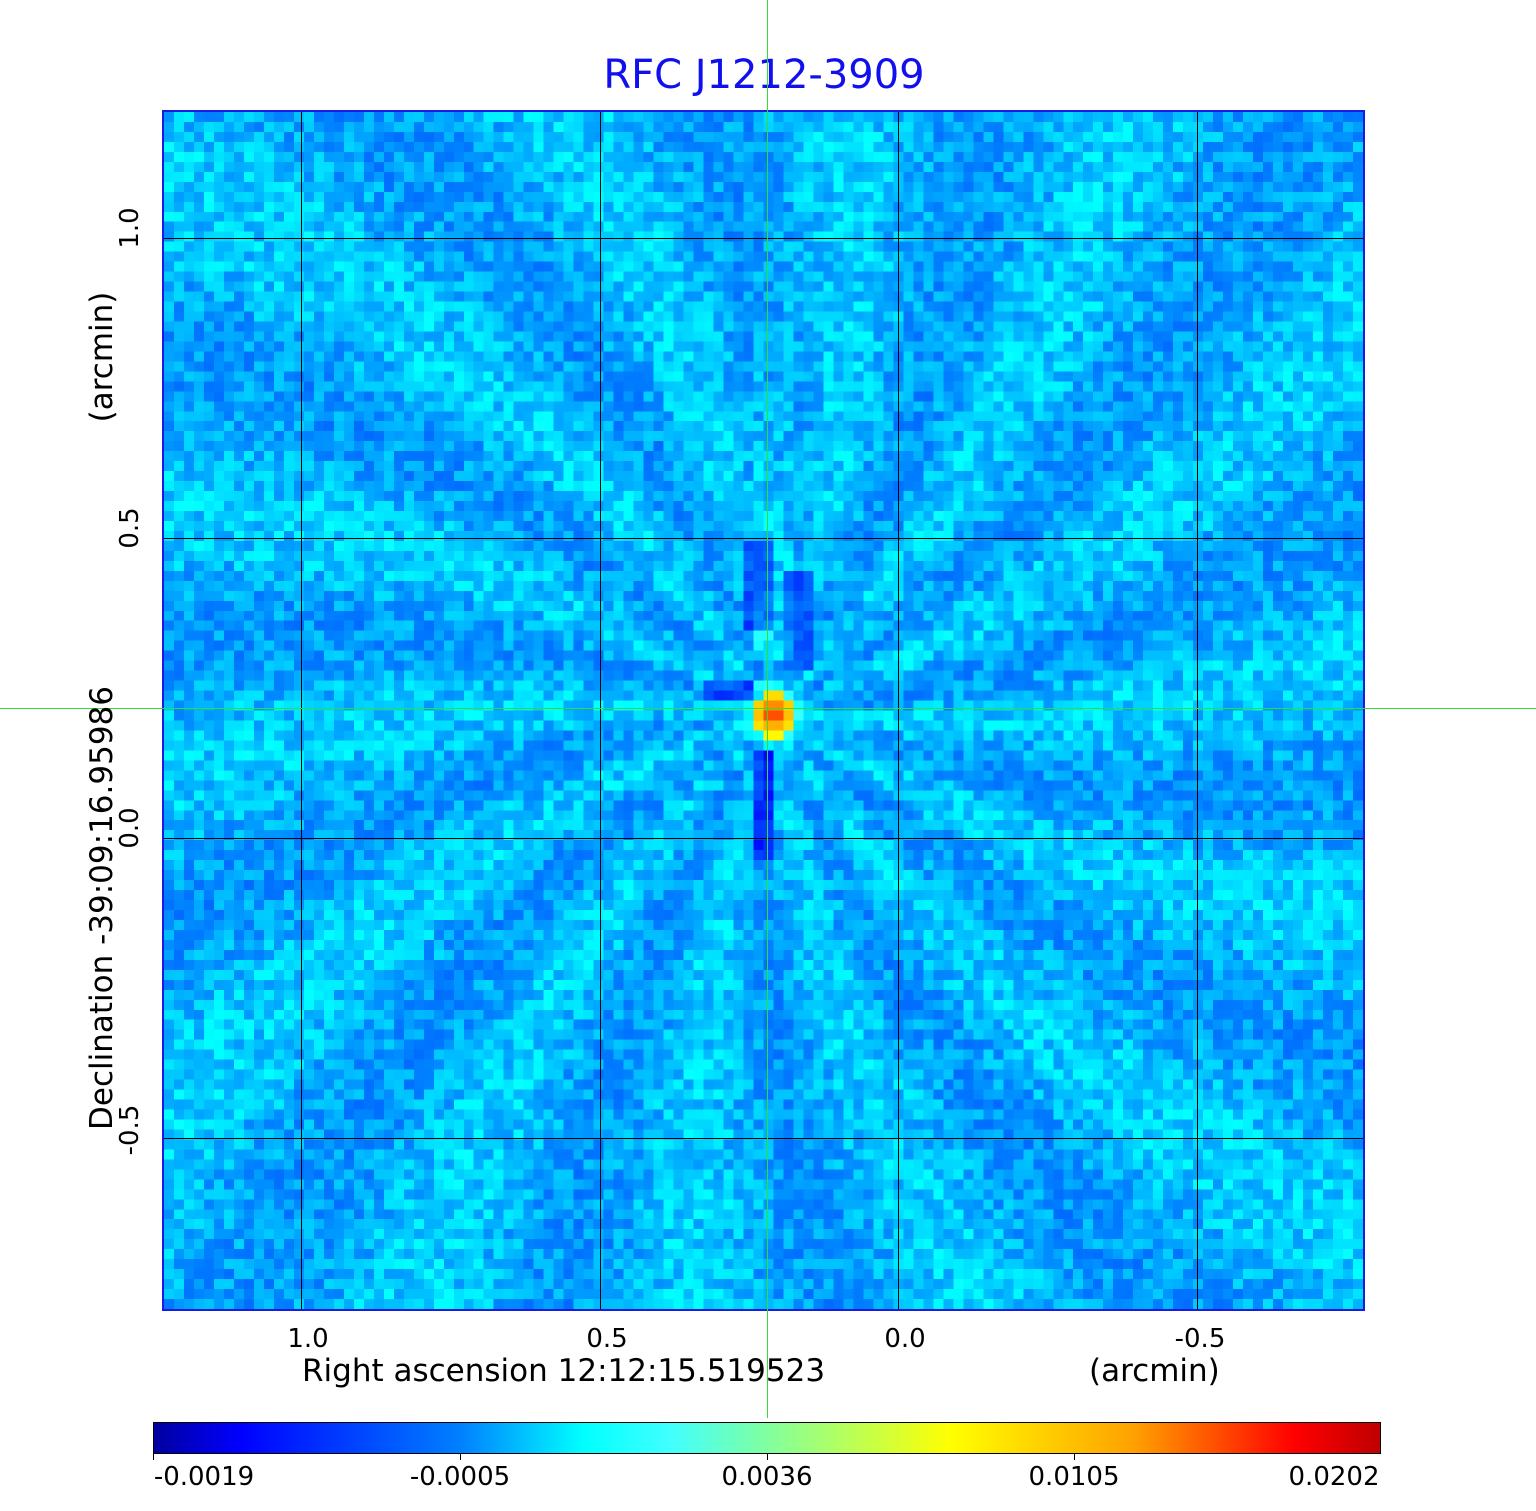  Describe the element at coordinates (308, 1339) in the screenshot. I see `x-tick-label: 1.0` at that location.